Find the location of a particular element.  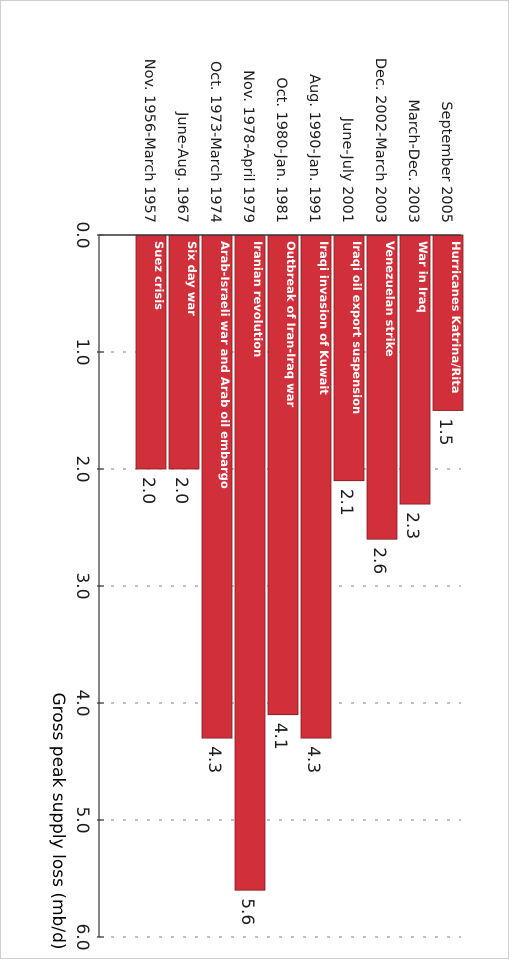

category-label: June-July 2001 is located at coordinates (347, 170).